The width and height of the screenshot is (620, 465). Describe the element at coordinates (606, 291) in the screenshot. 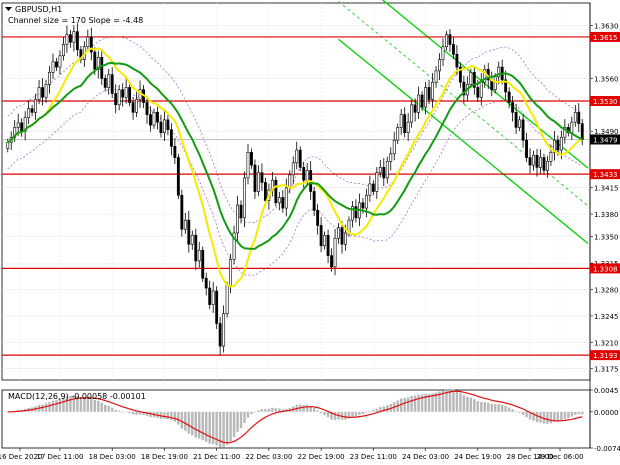

I see `price-tick-label: 1.3280` at that location.